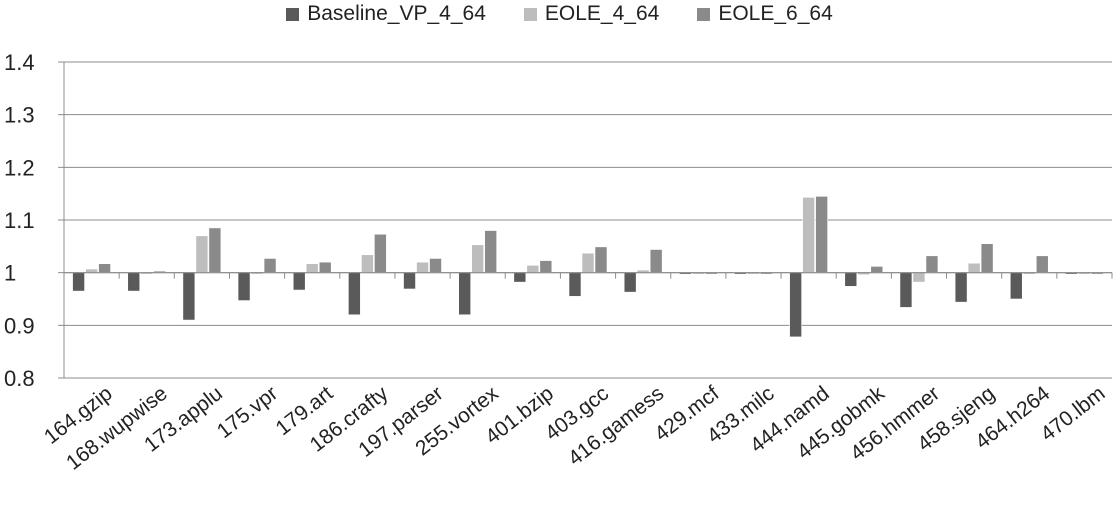 This screenshot has height=527, width=1119. Describe the element at coordinates (19, 167) in the screenshot. I see `y-tick-label: 1.2` at that location.